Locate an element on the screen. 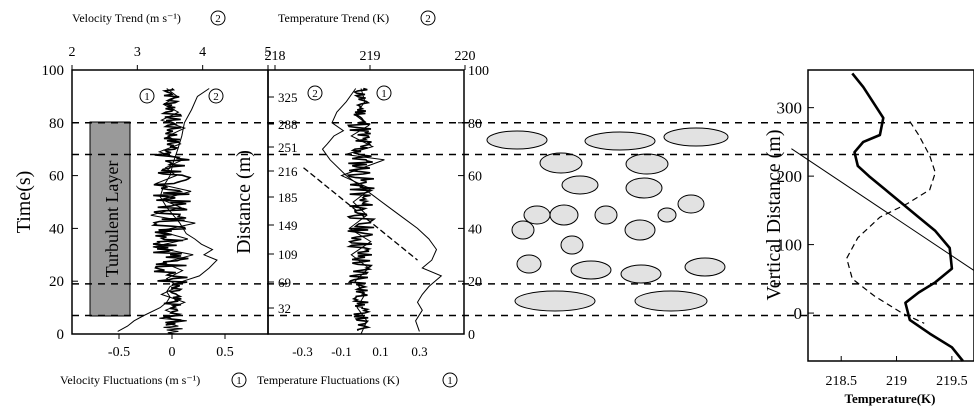 This screenshot has width=974, height=409. distance-tick-label: 149 is located at coordinates (288, 225).